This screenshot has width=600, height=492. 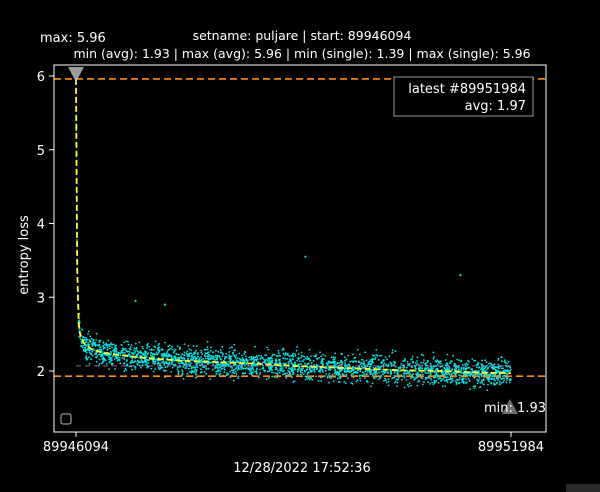 What do you see at coordinates (66, 419) in the screenshot?
I see `legend-checkbox` at bounding box center [66, 419].